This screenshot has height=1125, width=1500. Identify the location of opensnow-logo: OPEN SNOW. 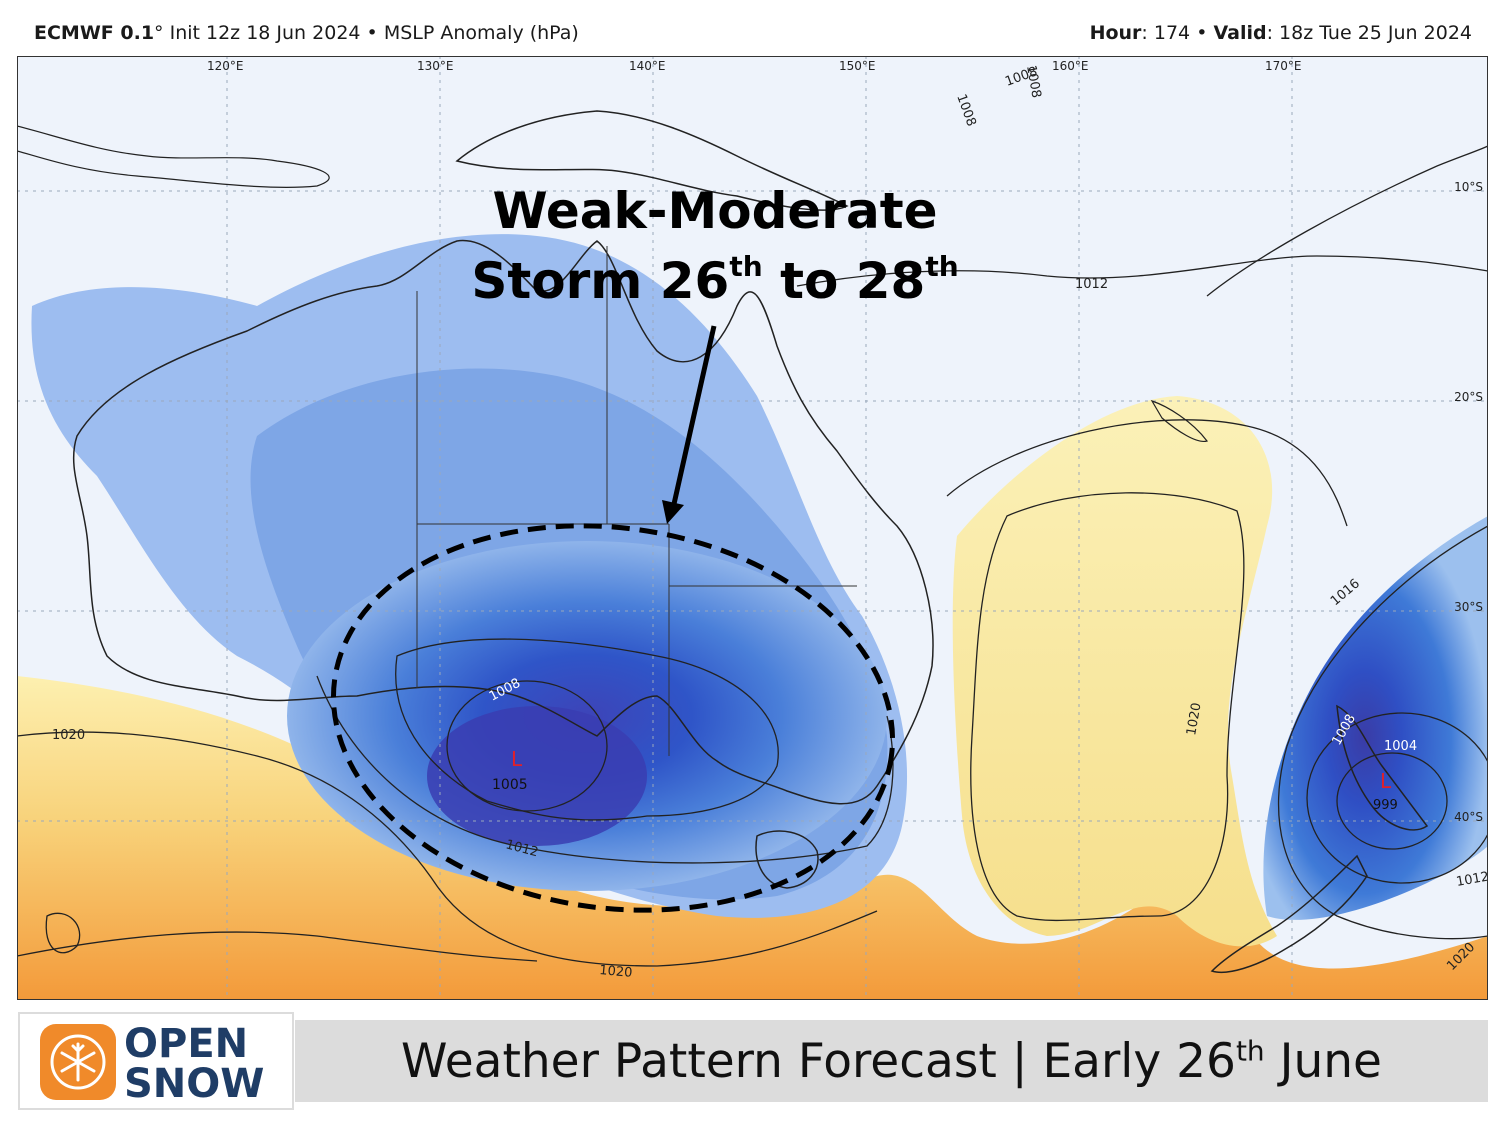
(156, 1061).